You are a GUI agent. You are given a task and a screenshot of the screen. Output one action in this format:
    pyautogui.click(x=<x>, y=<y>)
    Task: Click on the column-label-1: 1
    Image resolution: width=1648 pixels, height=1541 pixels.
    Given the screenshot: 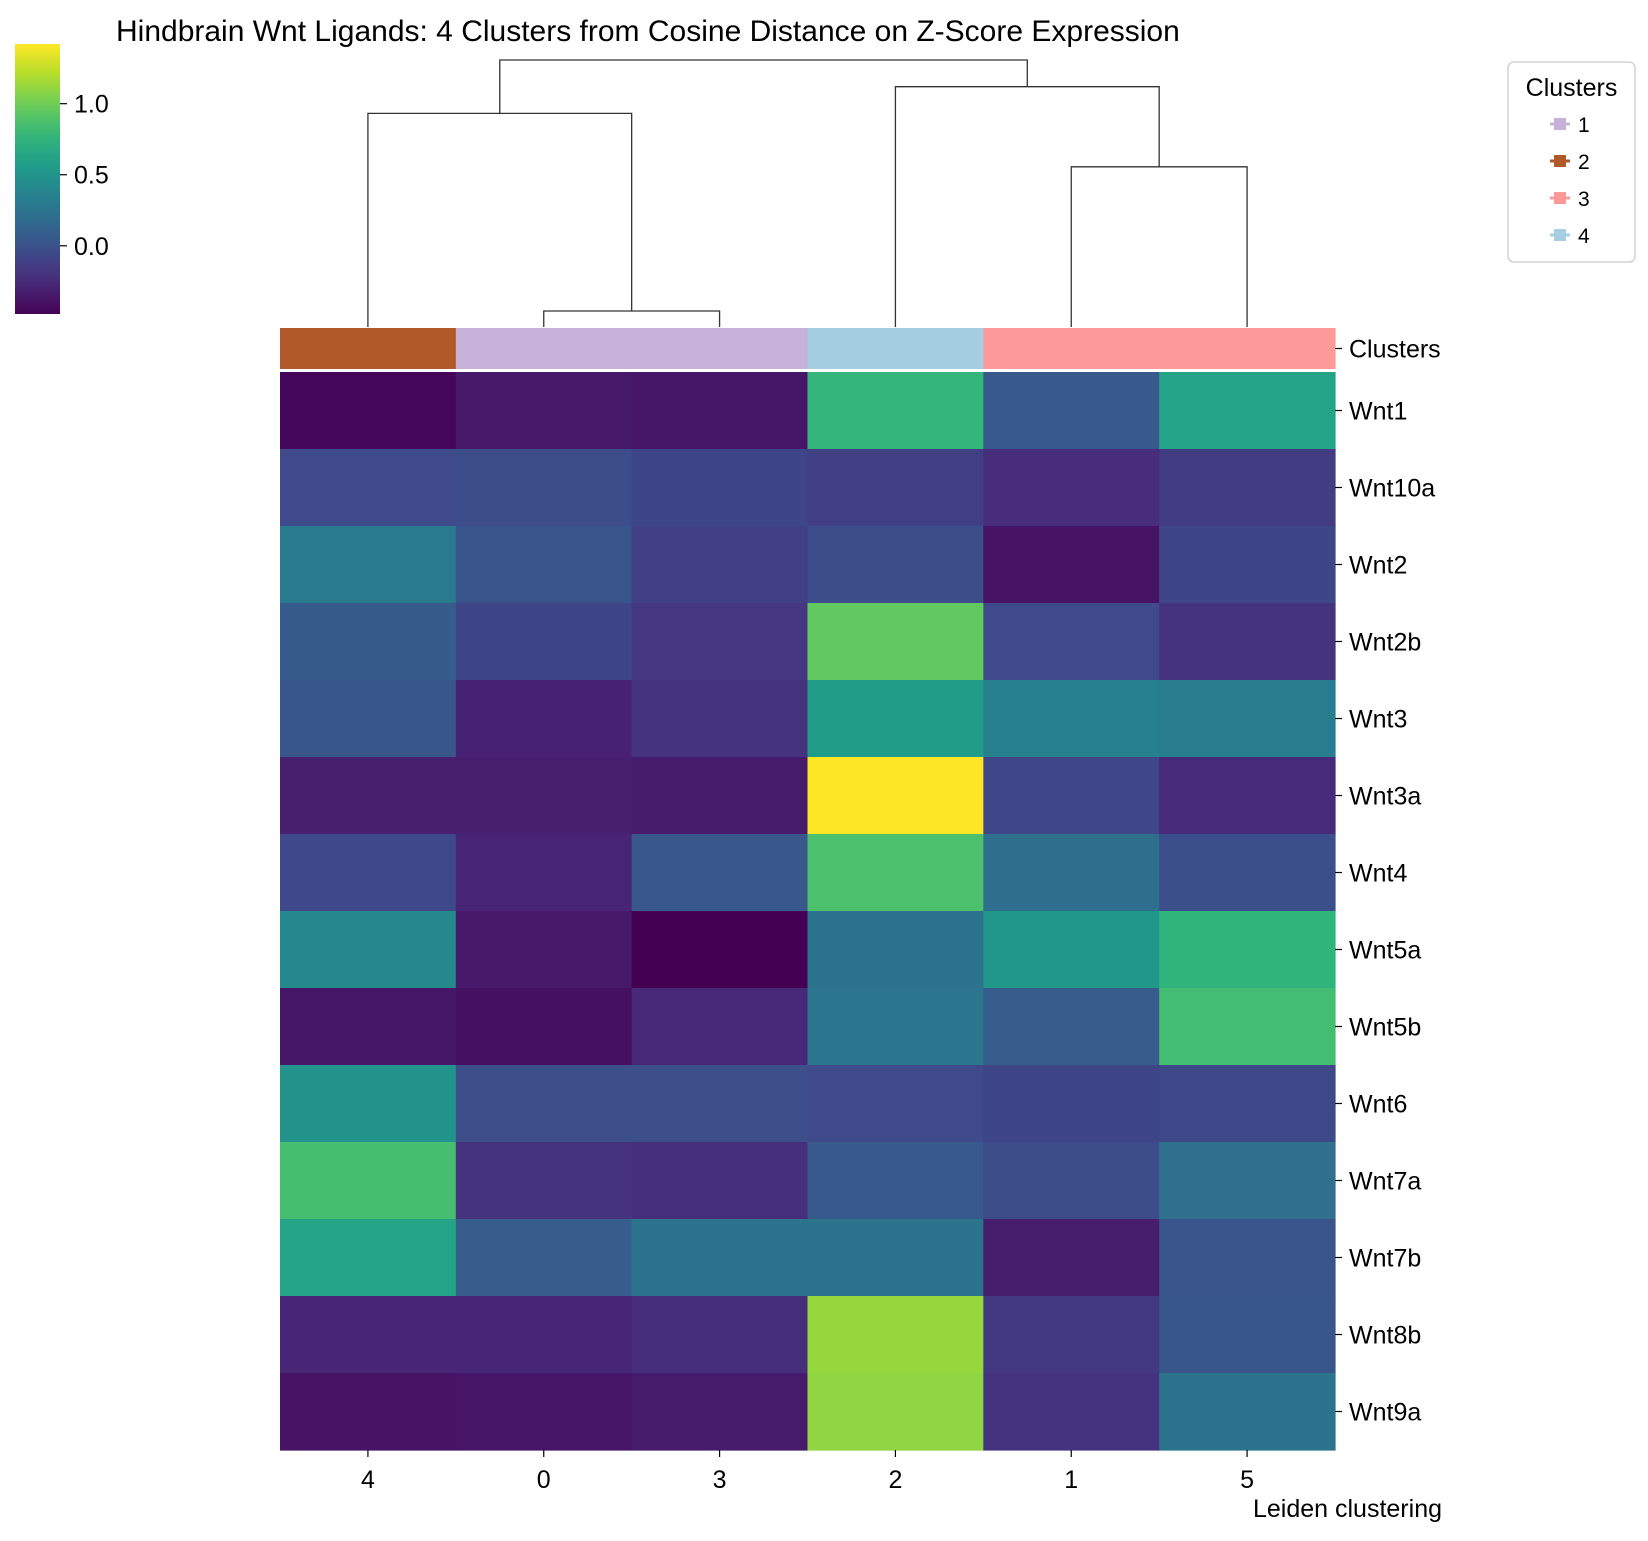 What is the action you would take?
    pyautogui.click(x=1071, y=1480)
    